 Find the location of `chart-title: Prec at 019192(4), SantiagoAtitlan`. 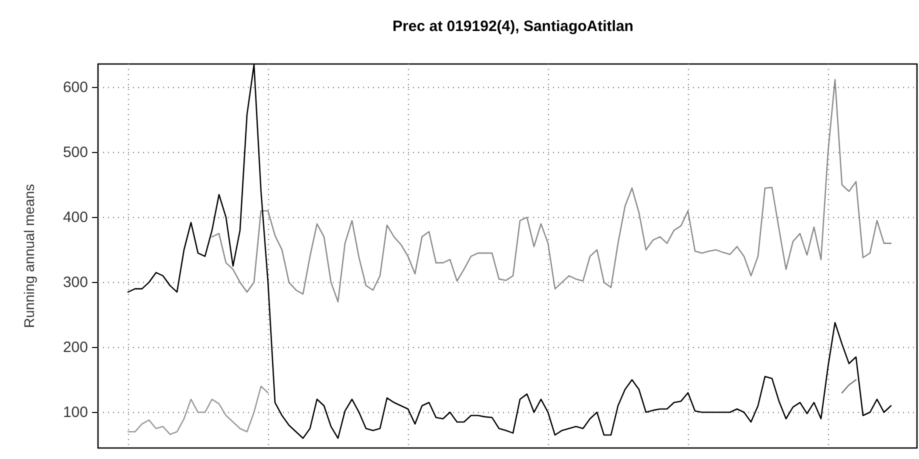

chart-title: Prec at 019192(4), SantiagoAtitlan is located at coordinates (513, 26).